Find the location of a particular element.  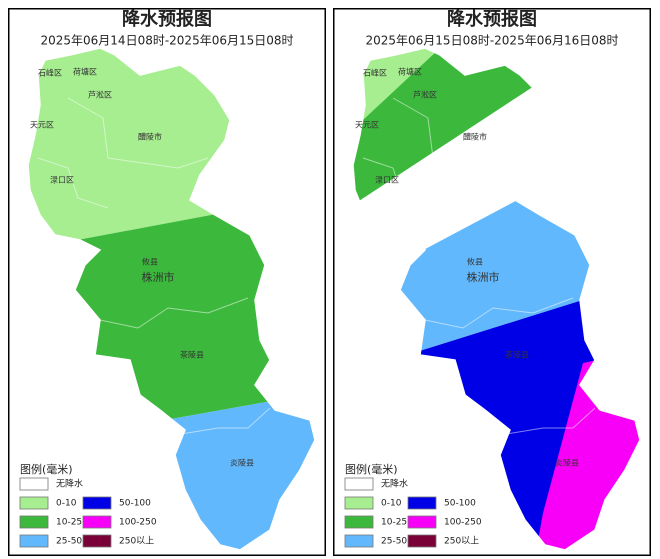

rain-zone is located at coordinates (418, 98).